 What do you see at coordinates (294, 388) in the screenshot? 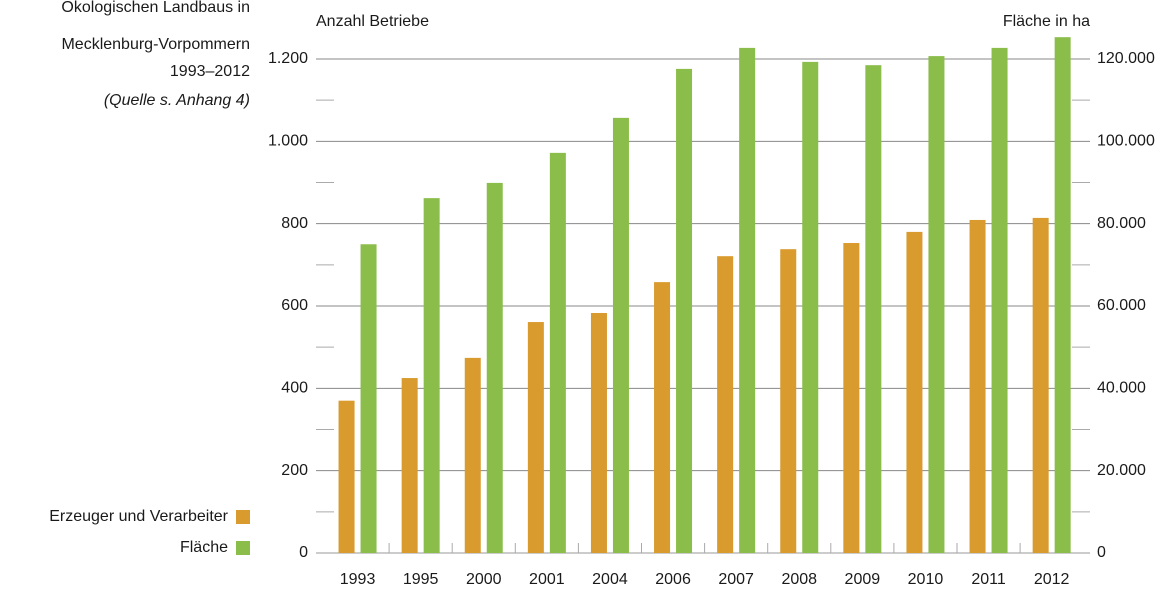
I see `y-tick-label: 400` at bounding box center [294, 388].